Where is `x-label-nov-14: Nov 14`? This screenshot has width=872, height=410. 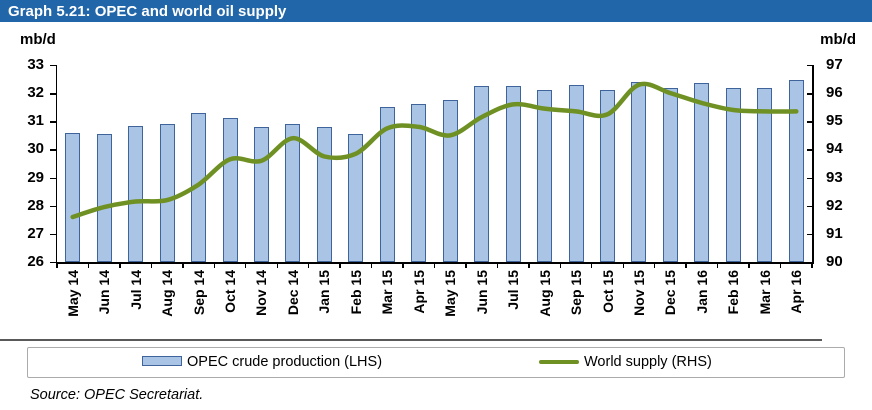
x-label-nov-14: Nov 14 is located at coordinates (261, 306).